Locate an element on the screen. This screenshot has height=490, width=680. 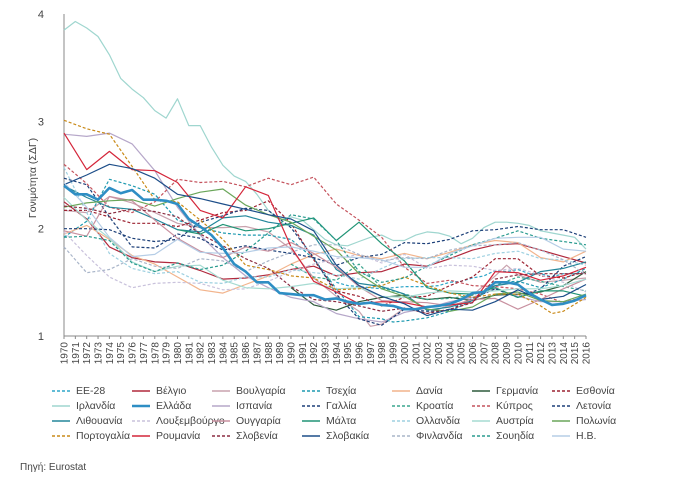
legend-label: Κύπρος is located at coordinates (514, 405).